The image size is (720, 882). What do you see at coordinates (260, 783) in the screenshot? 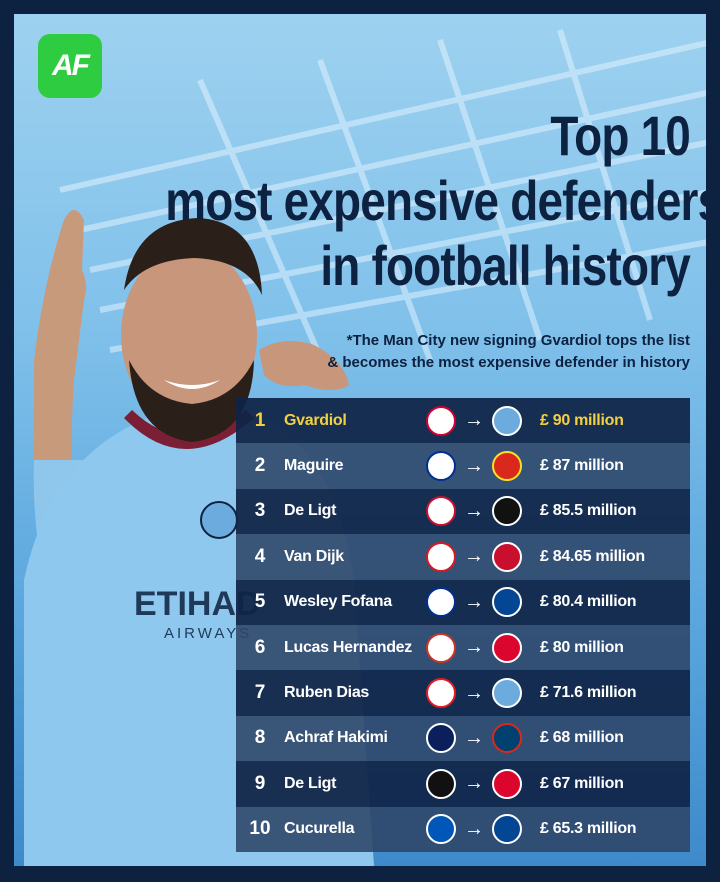
I see `rank-number: 9` at bounding box center [260, 783].